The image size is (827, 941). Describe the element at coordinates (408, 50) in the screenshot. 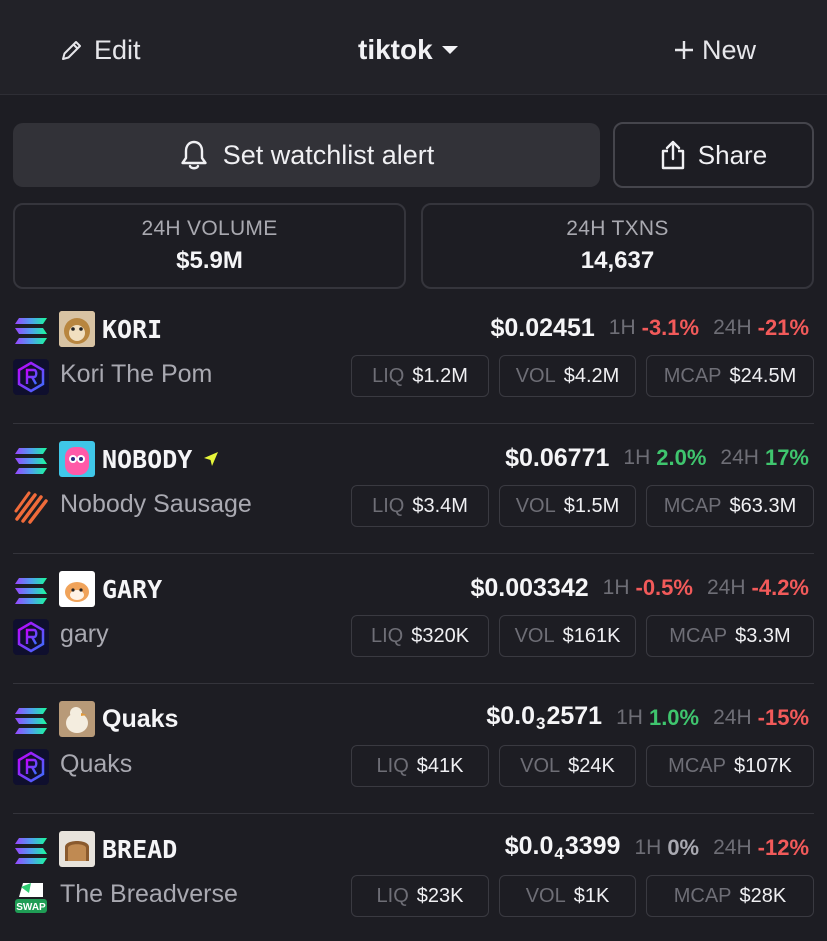

I see `watchlist-selector: tiktok` at that location.